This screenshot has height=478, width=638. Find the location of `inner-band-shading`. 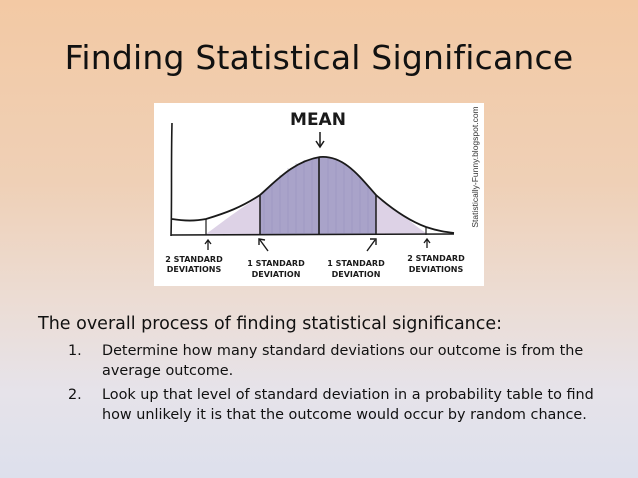

inner-band-shading is located at coordinates (316, 195).